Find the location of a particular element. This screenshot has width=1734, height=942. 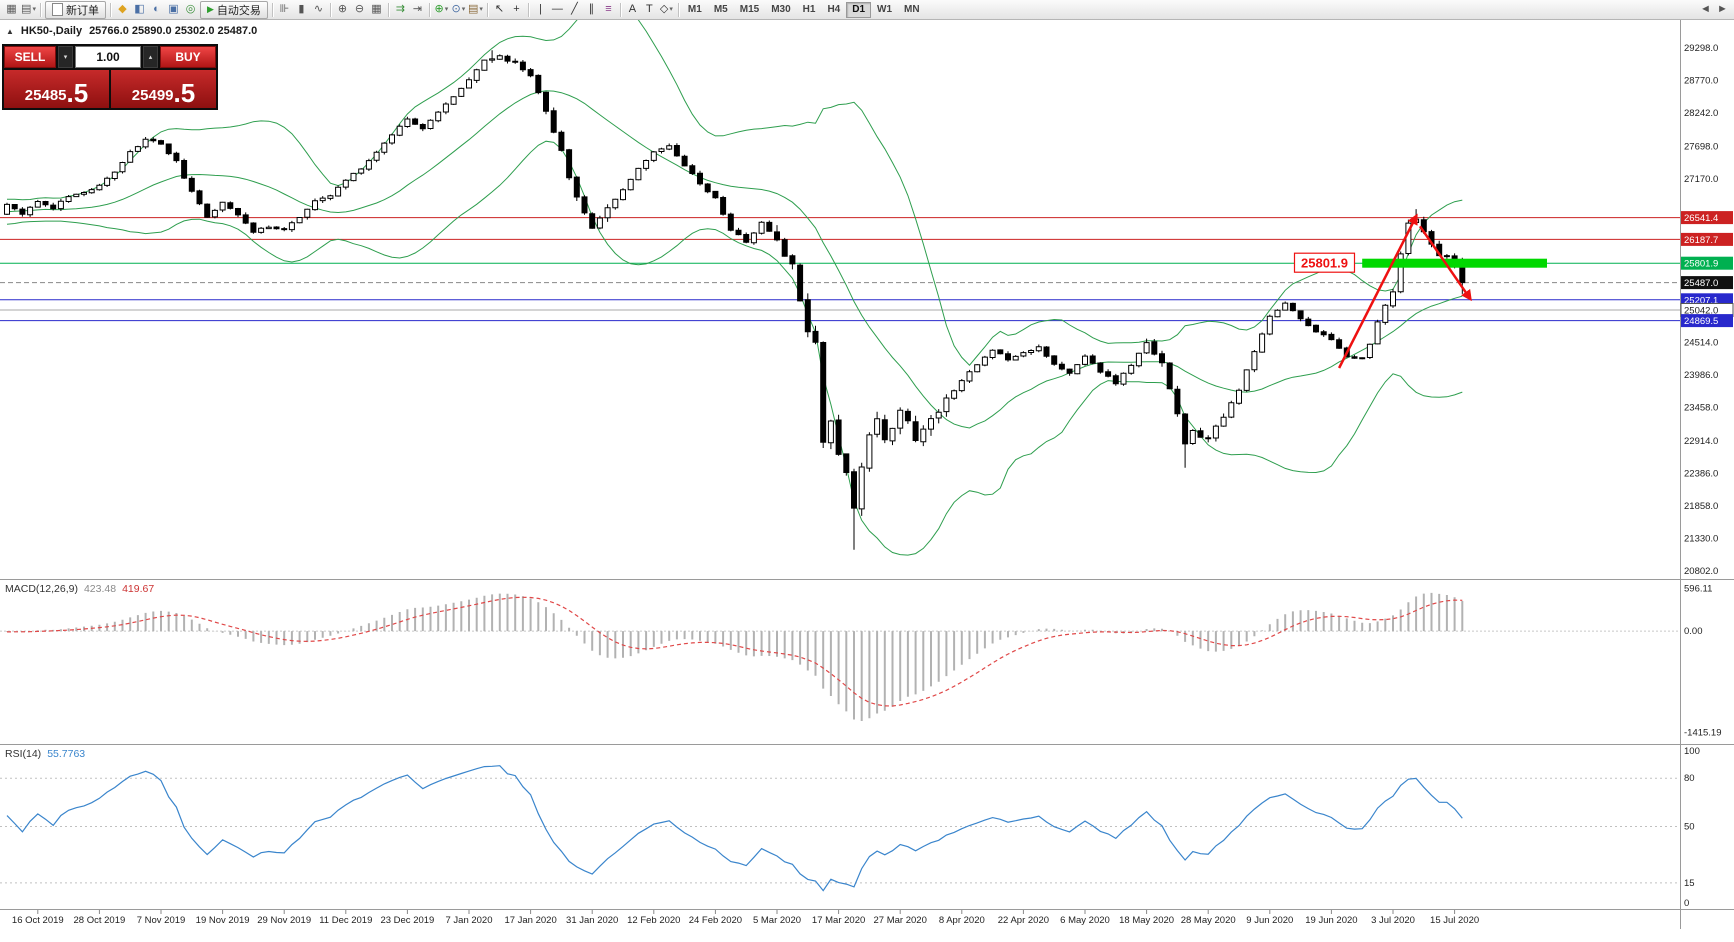

macd-value-main: 423.48 is located at coordinates (100, 589).